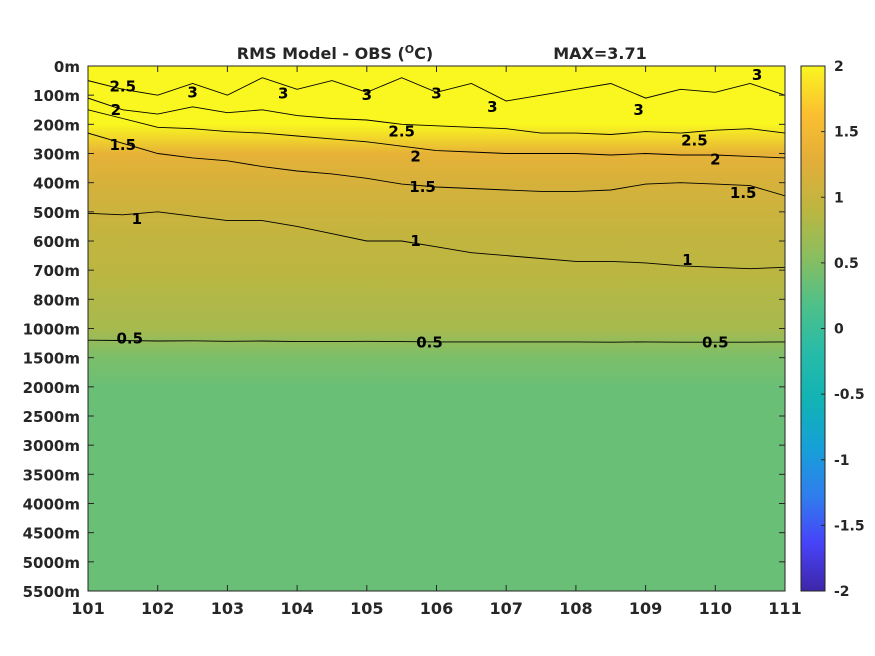 The image size is (875, 656). I want to click on contour-line-0.5, so click(436, 341).